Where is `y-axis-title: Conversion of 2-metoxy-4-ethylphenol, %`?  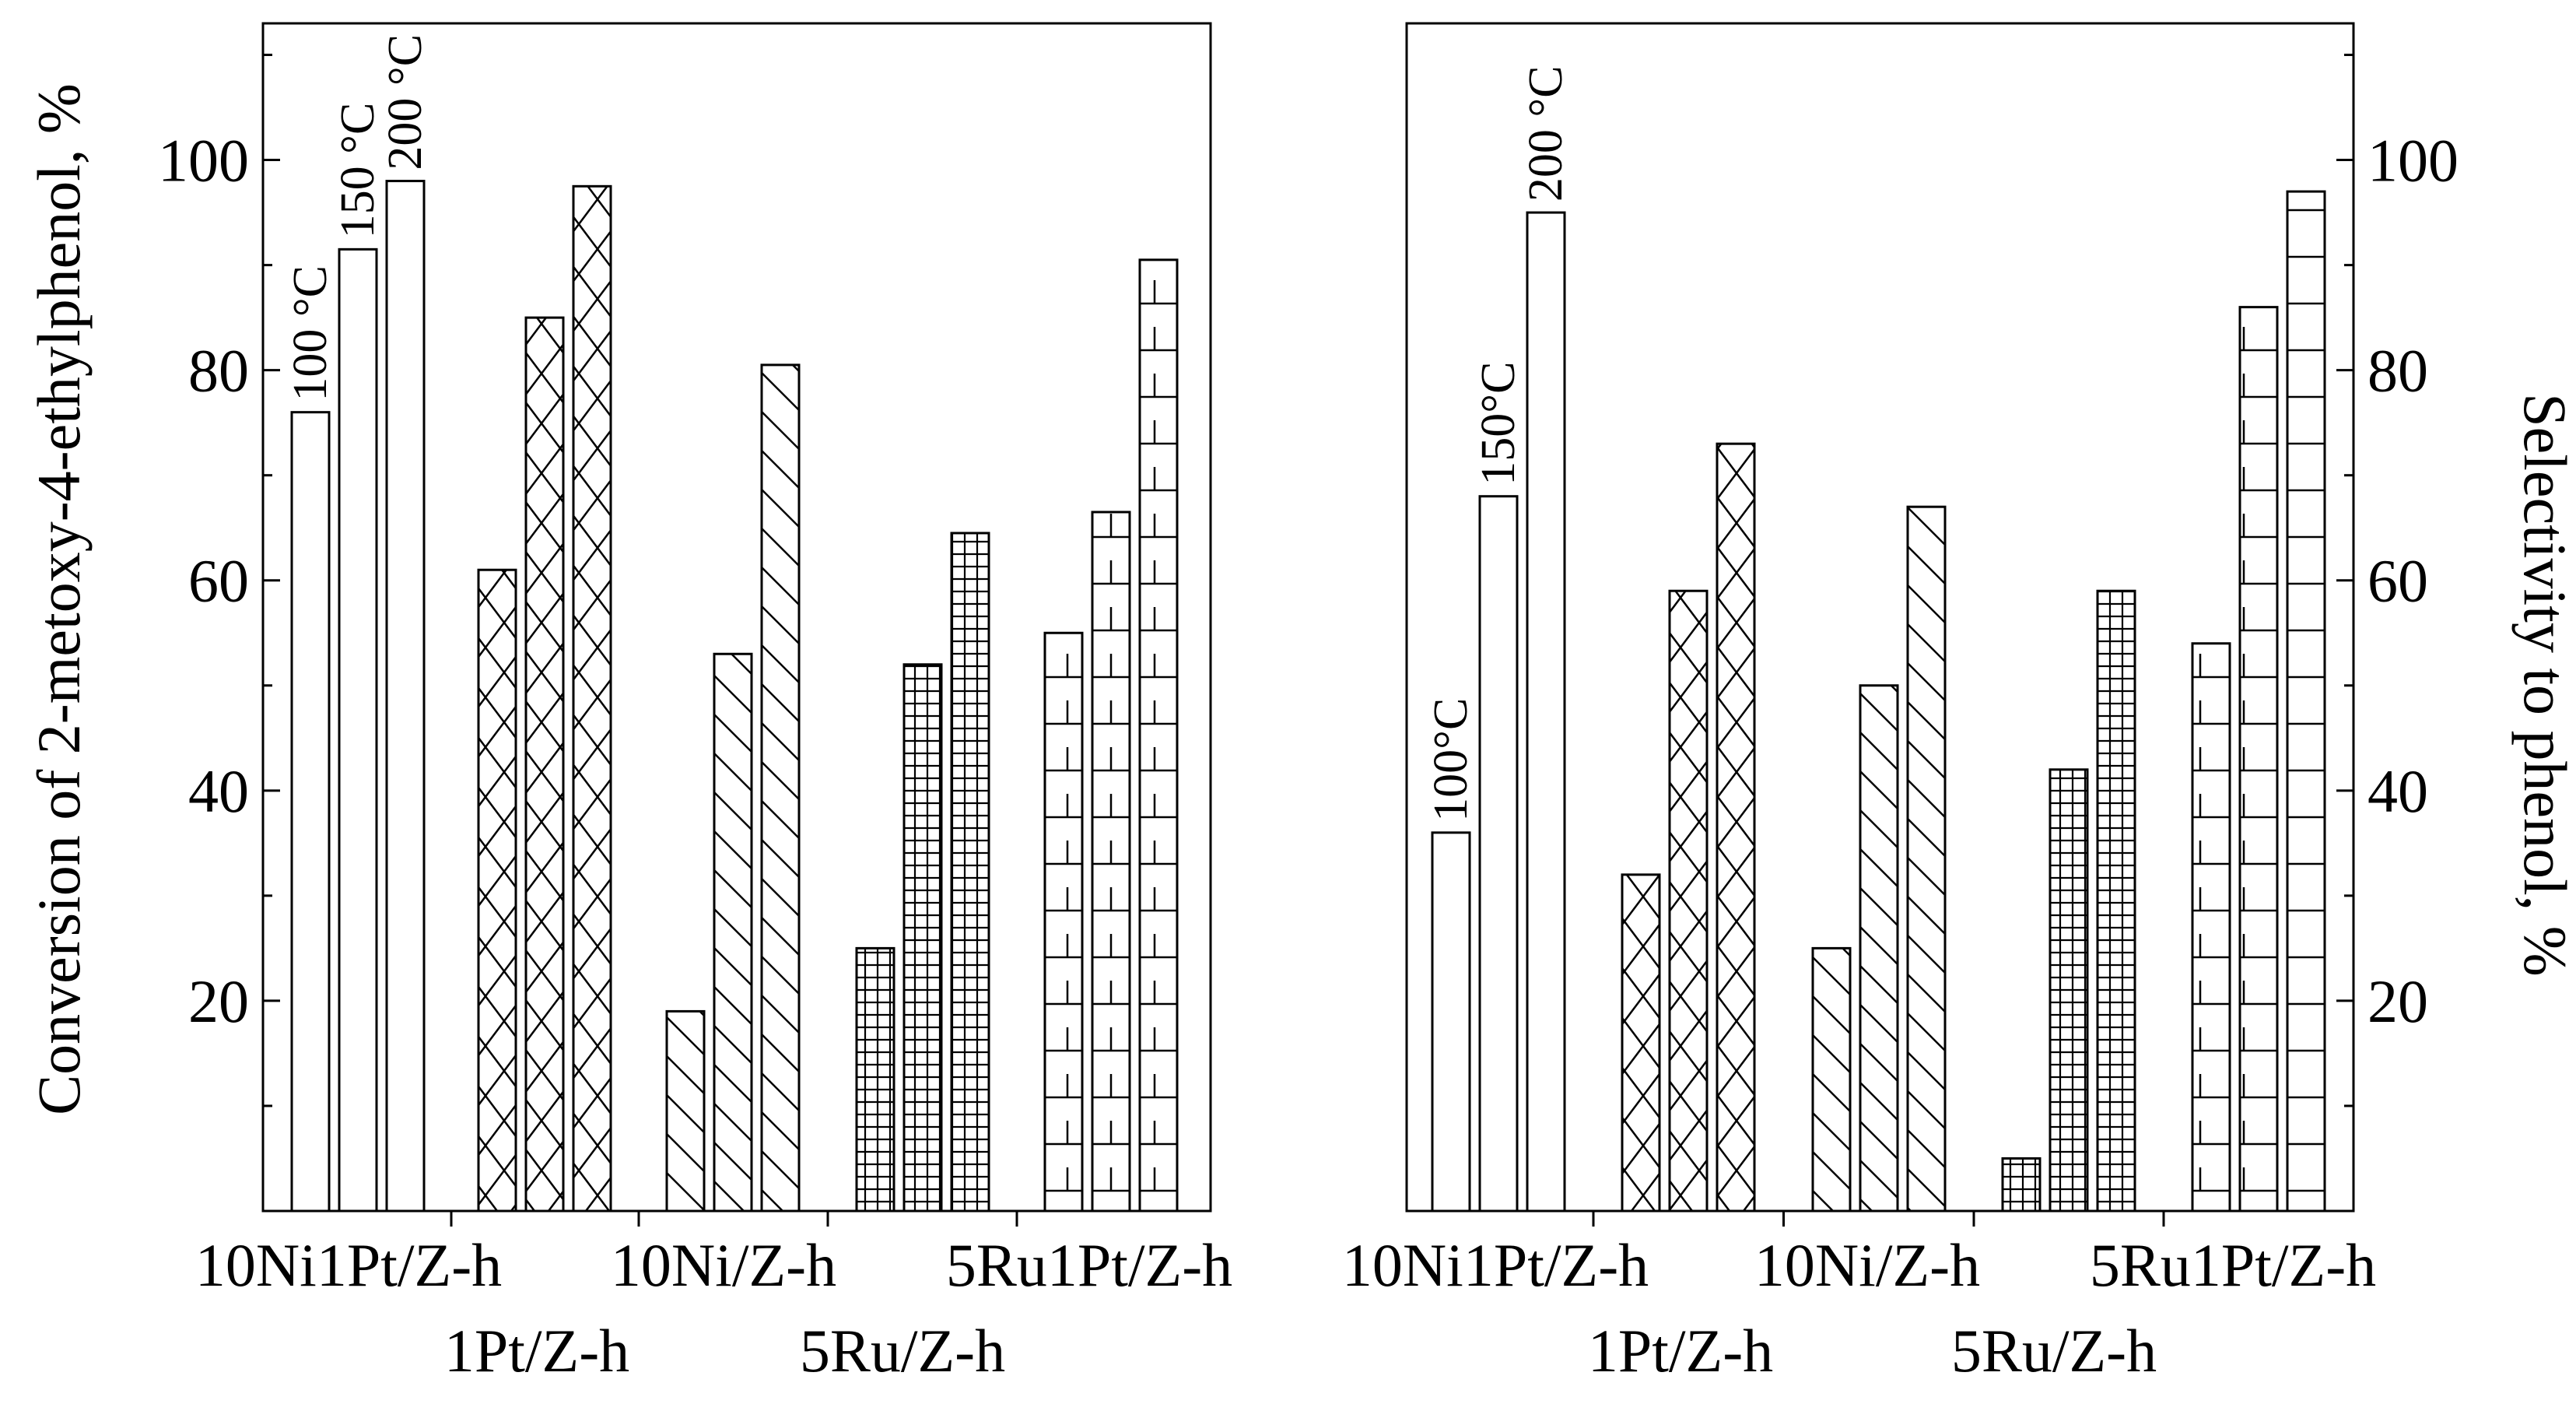
y-axis-title: Conversion of 2-metoxy-4-ethylphenol, % is located at coordinates (59, 599).